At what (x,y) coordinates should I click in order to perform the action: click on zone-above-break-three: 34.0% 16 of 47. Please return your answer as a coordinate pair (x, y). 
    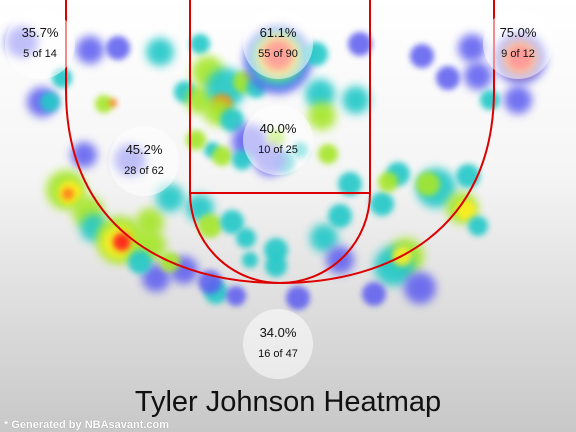
    Looking at the image, I should click on (278, 344).